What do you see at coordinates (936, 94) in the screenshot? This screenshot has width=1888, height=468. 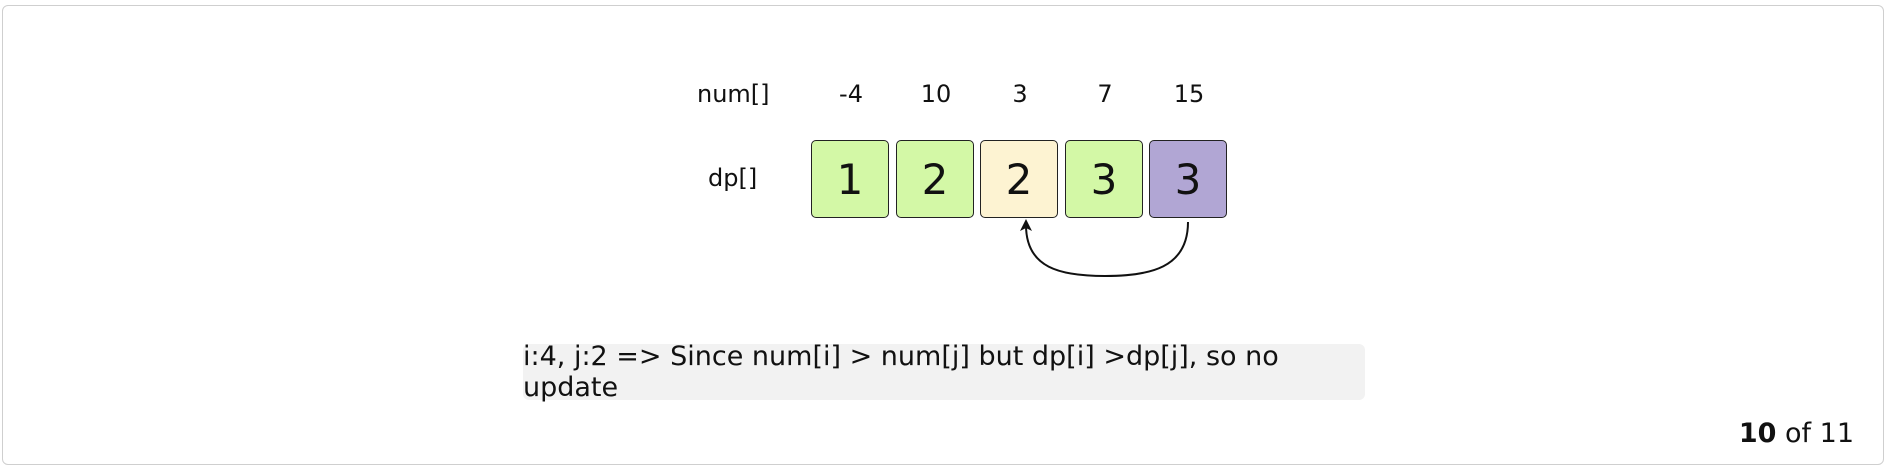 I see `num-value: 10` at bounding box center [936, 94].